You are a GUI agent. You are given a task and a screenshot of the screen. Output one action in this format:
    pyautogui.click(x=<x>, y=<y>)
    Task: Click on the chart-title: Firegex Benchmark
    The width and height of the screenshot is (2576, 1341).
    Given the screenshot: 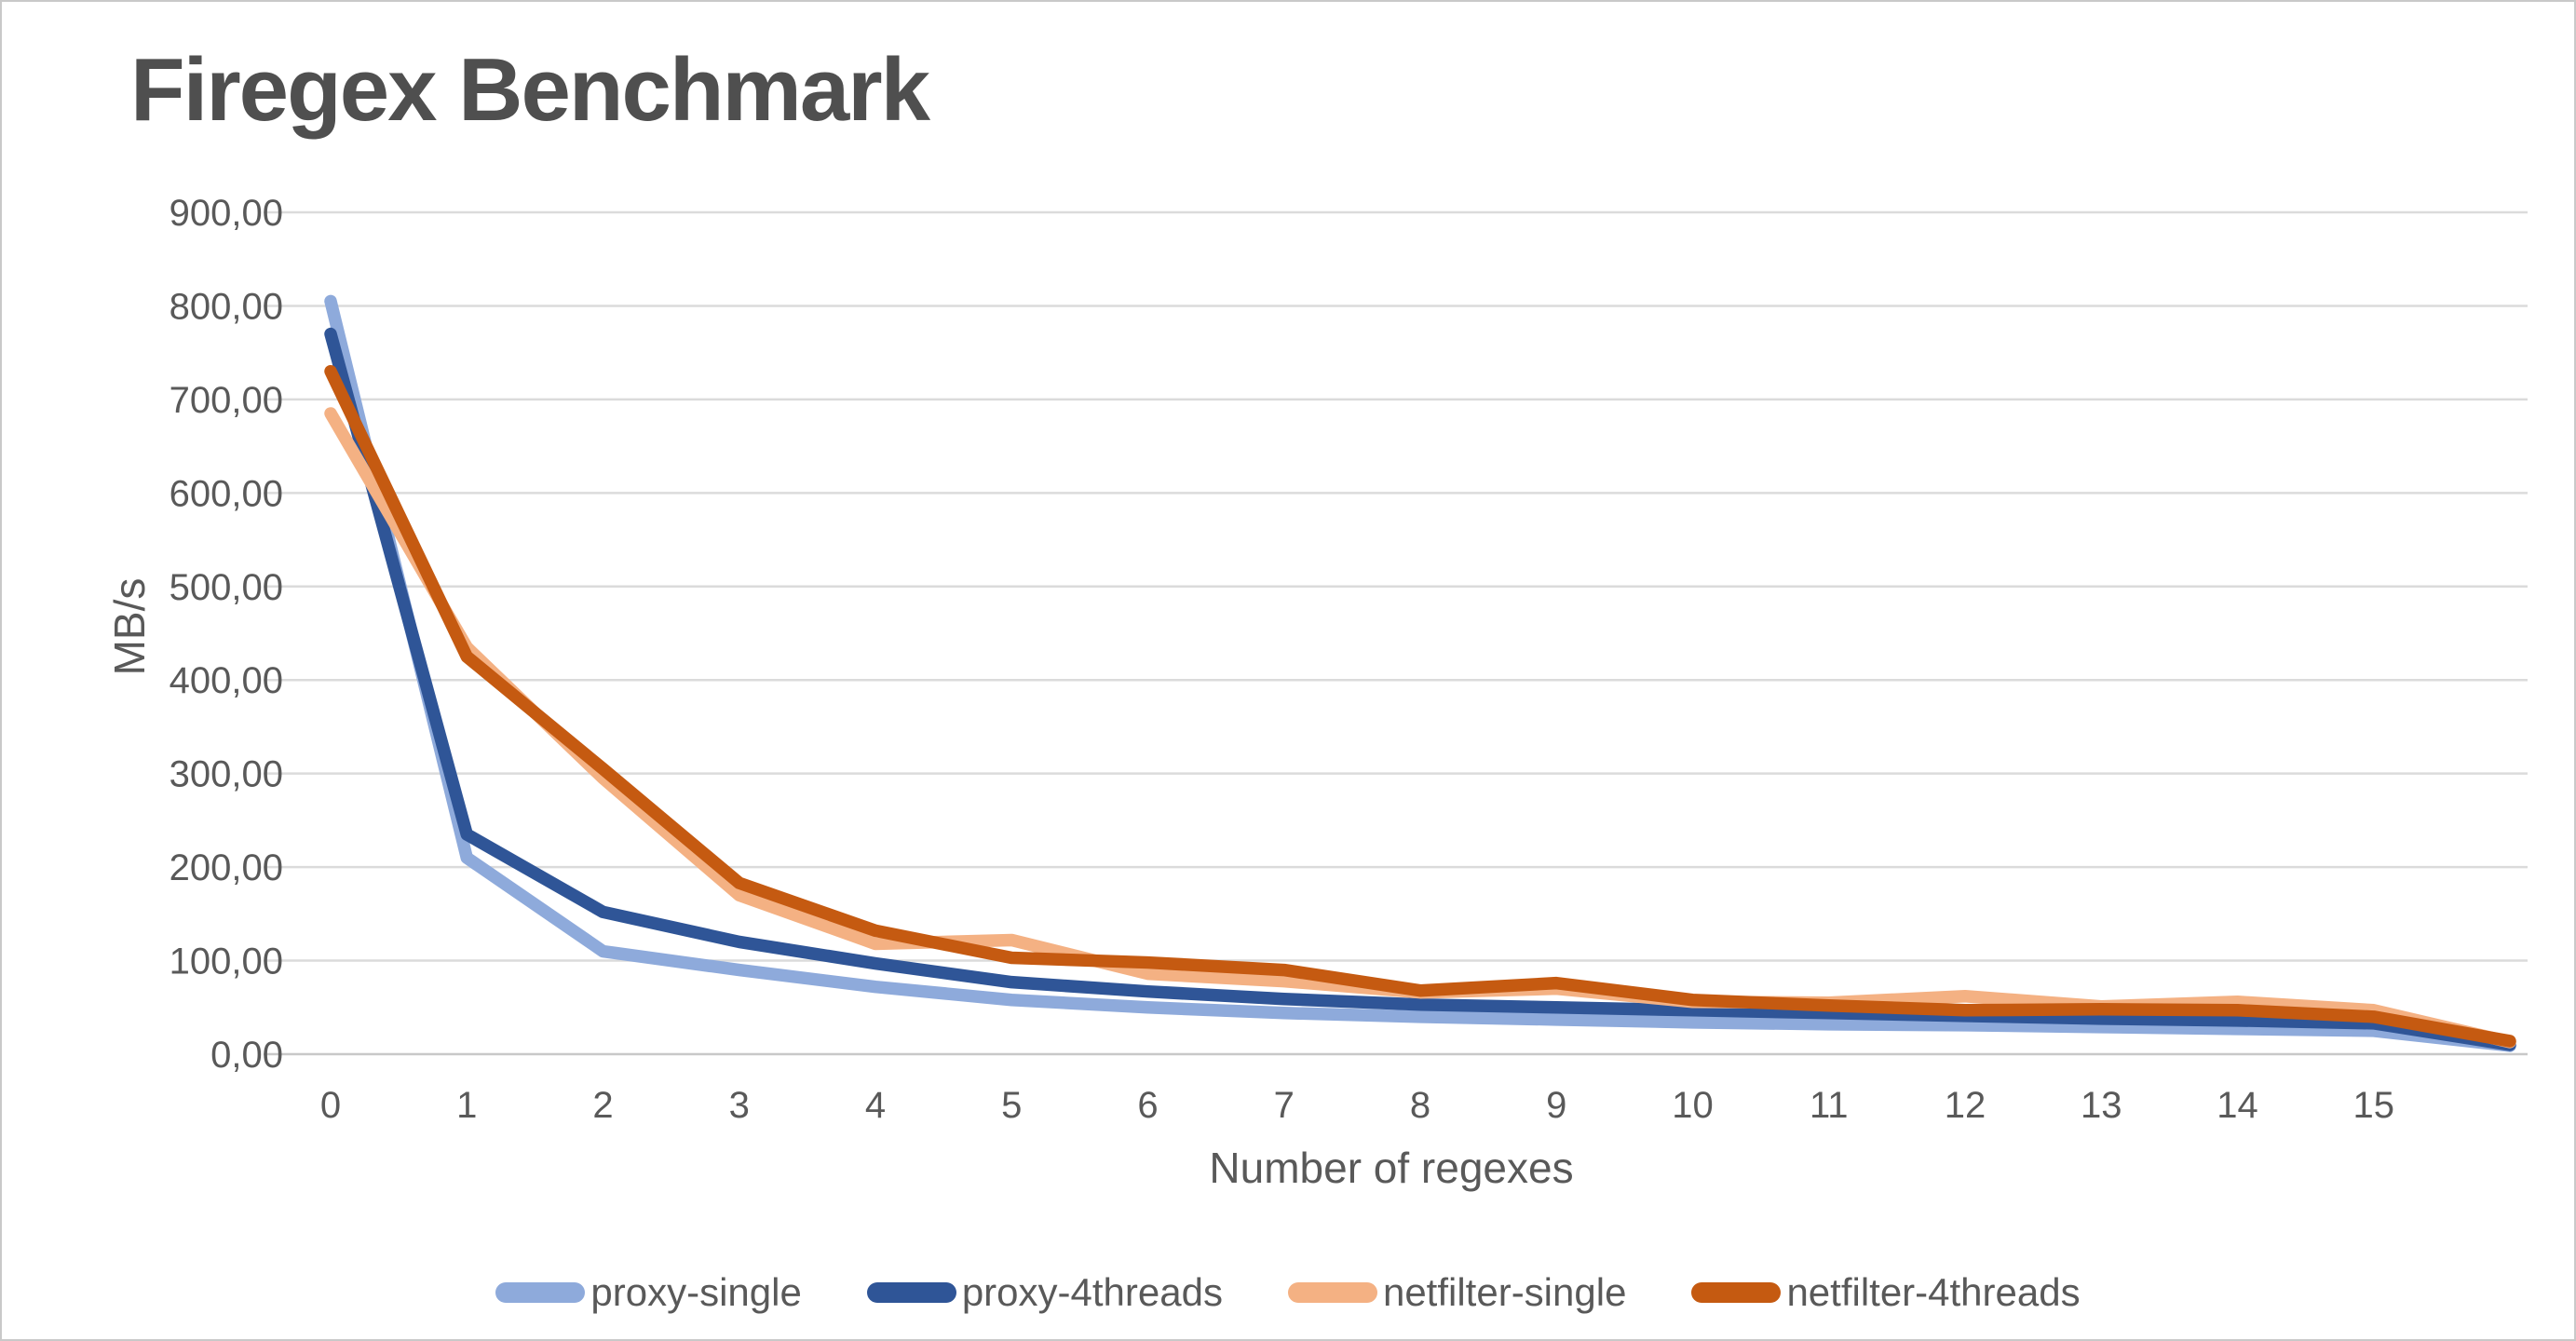 What is the action you would take?
    pyautogui.click(x=530, y=90)
    